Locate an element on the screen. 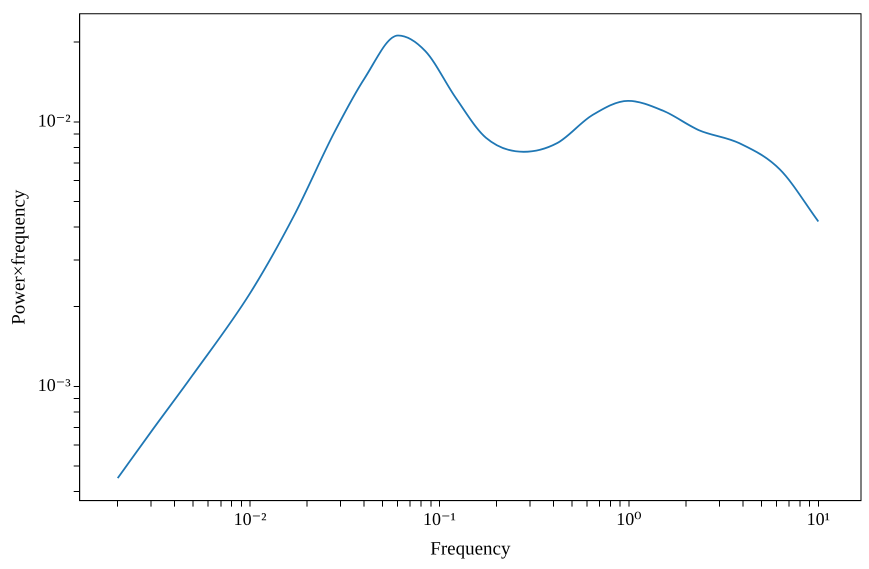 The height and width of the screenshot is (569, 869). x-tick-label: 10¹ is located at coordinates (818, 519).